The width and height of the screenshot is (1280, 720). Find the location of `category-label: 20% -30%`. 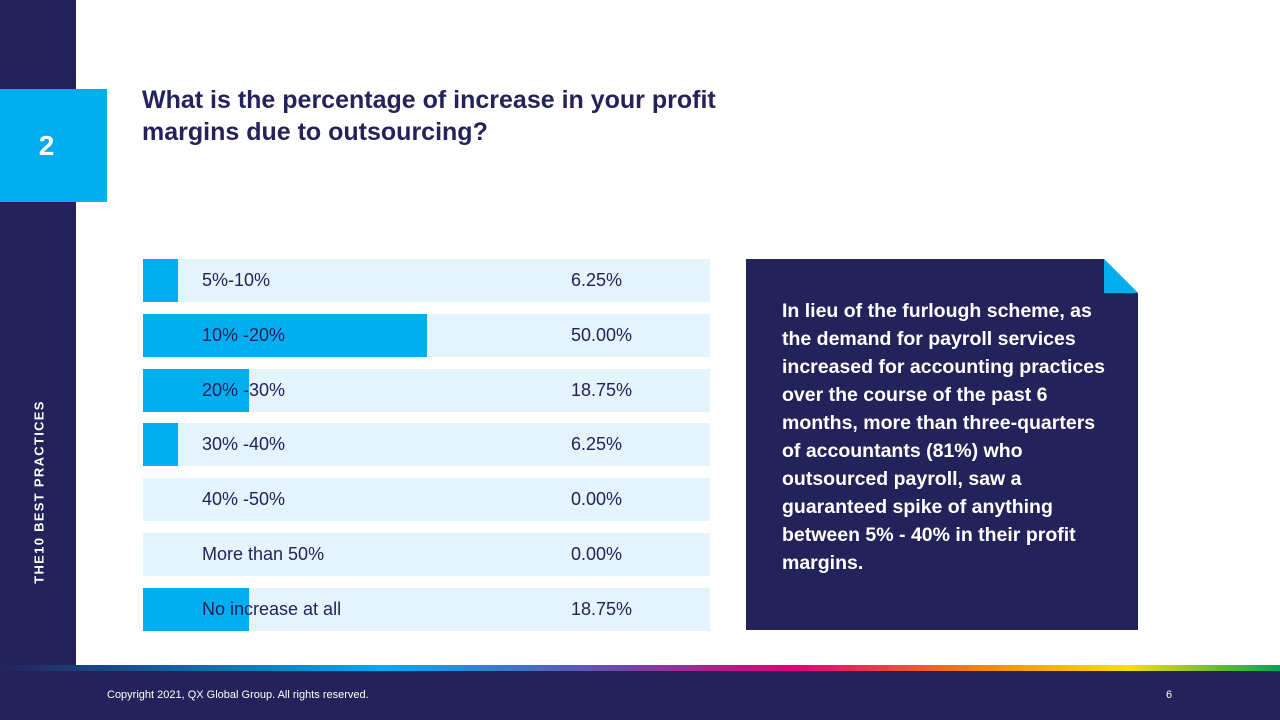

category-label: 20% -30% is located at coordinates (244, 390).